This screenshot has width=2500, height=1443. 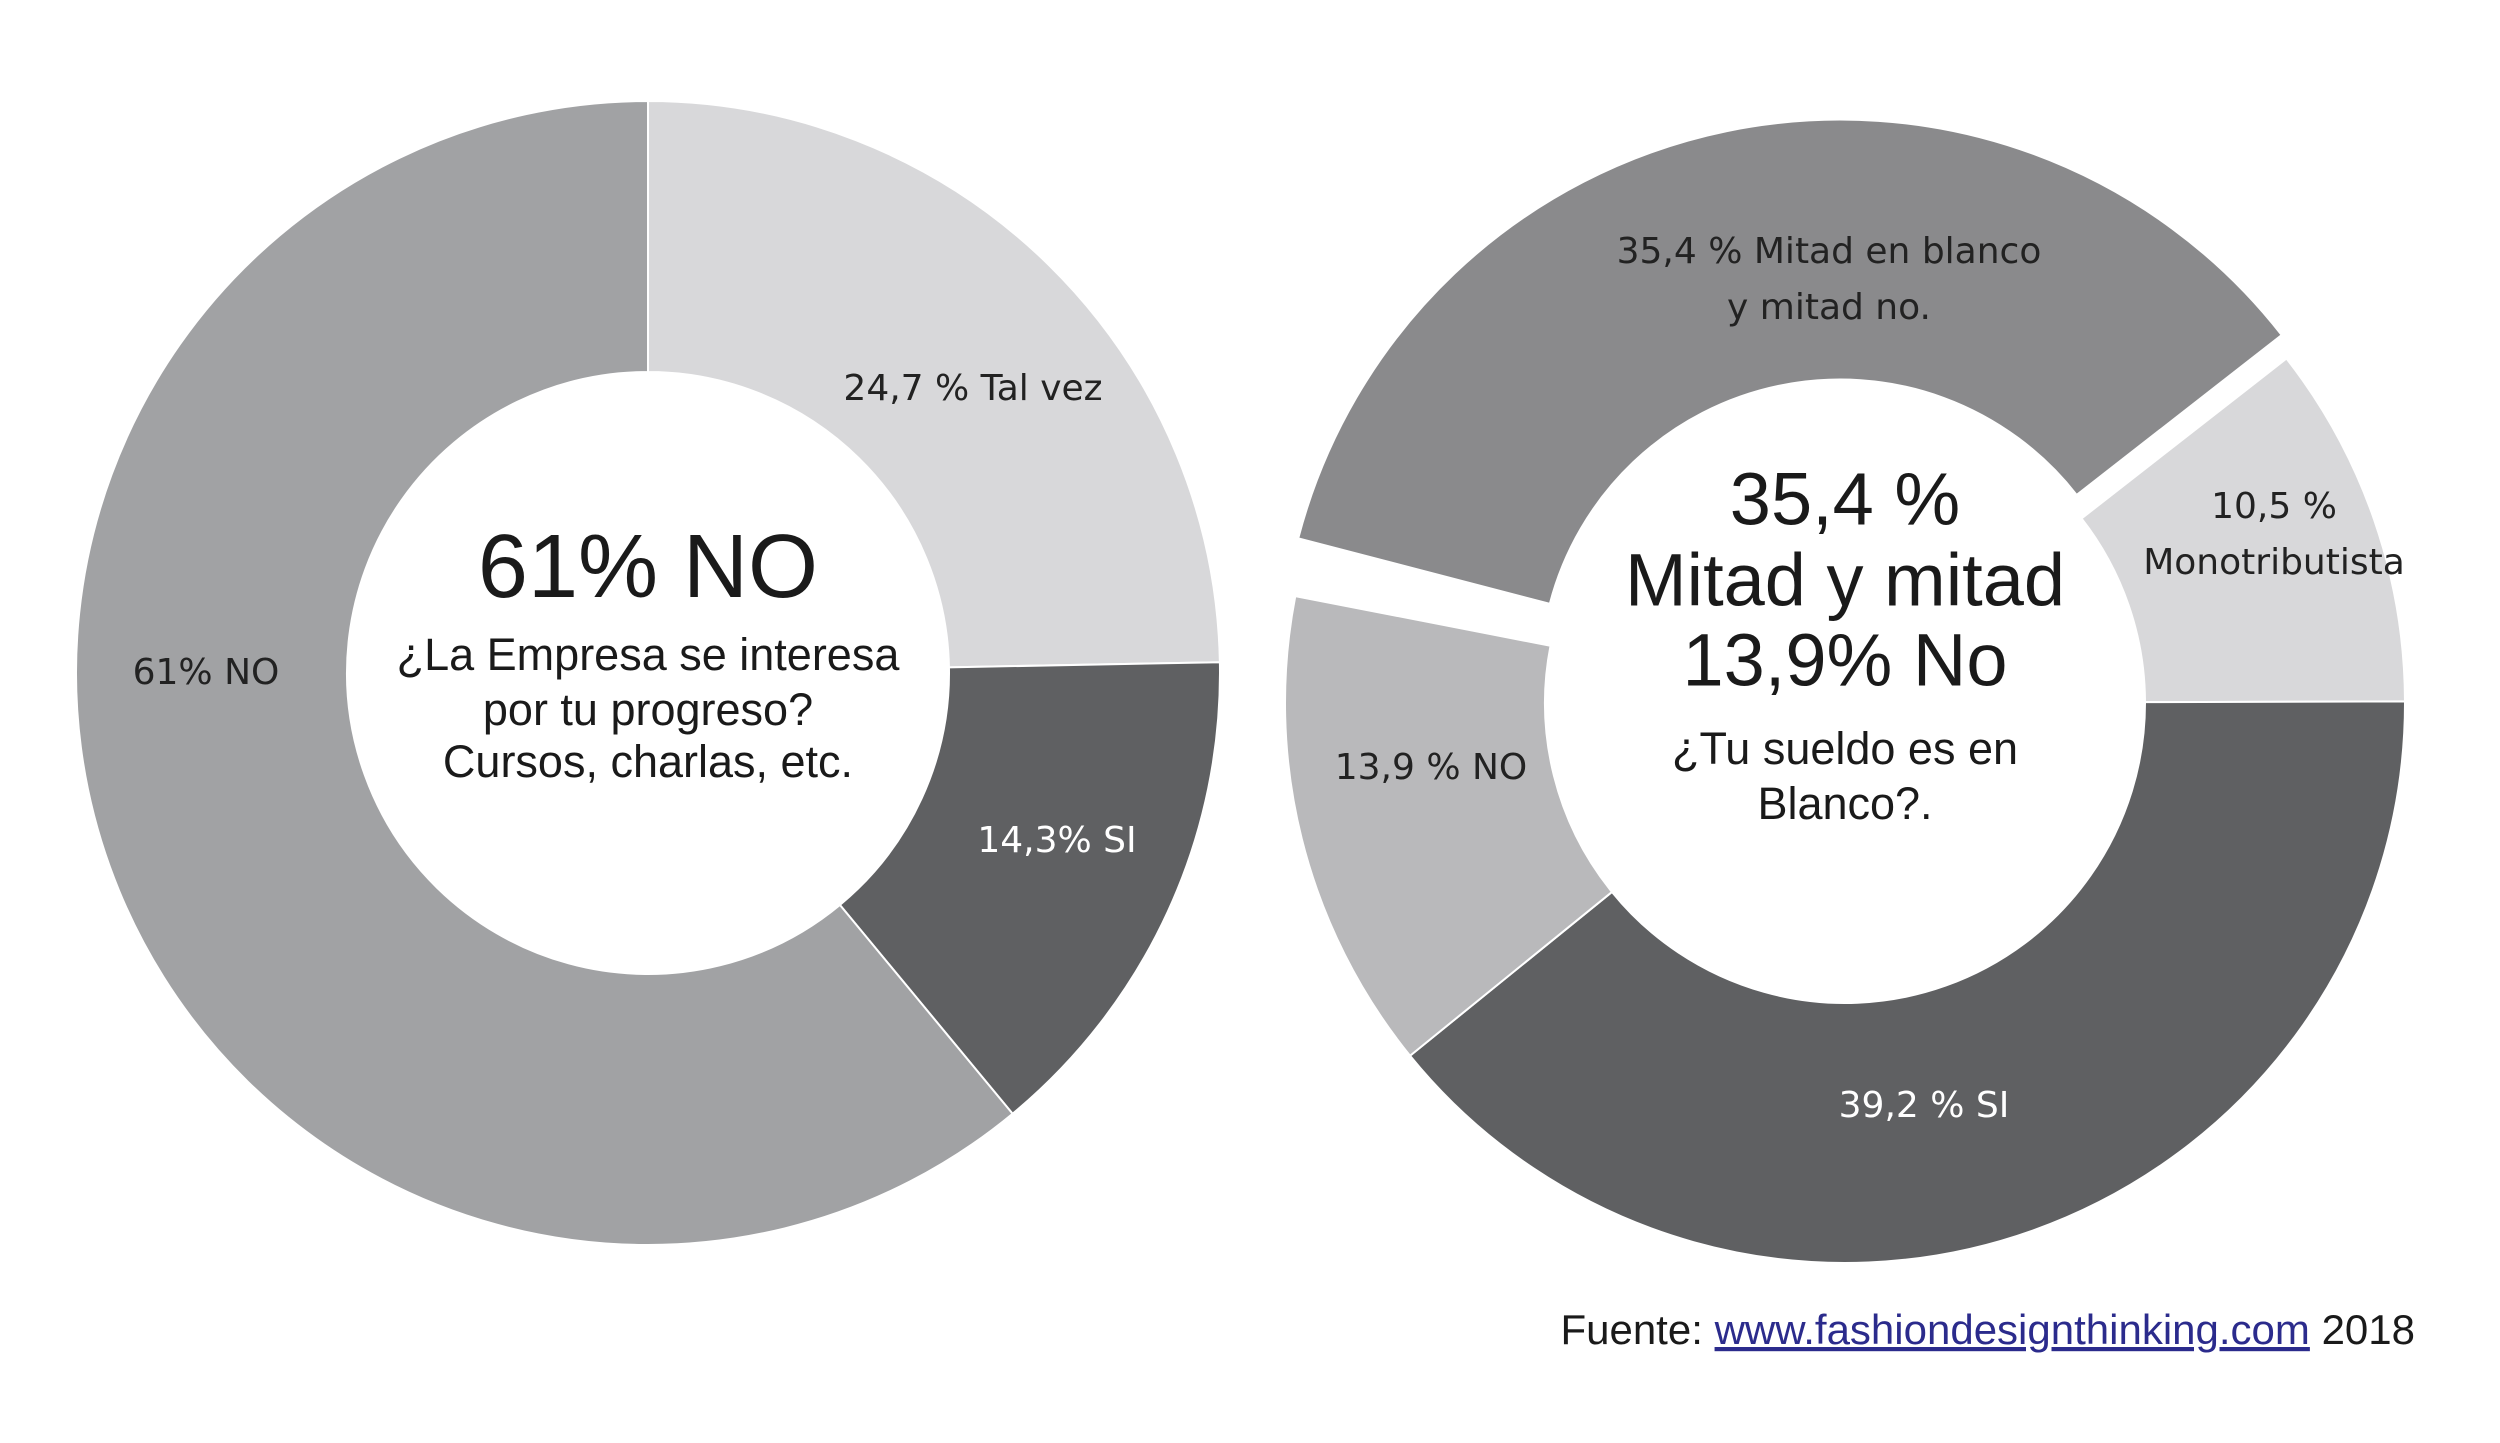 I want to click on center-question: ¿La Empresa se interesa, so click(x=649, y=654).